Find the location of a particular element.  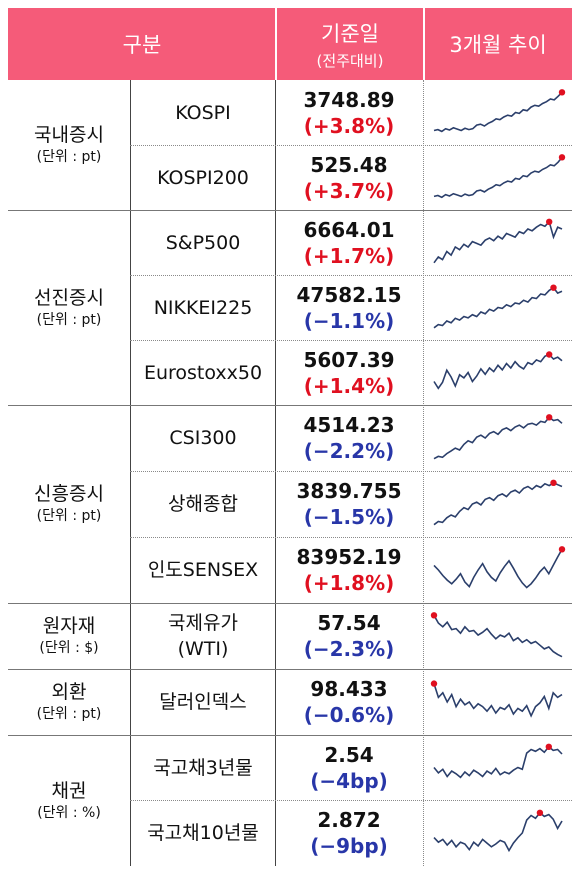

weekly-change: (−2.2%) is located at coordinates (349, 451).